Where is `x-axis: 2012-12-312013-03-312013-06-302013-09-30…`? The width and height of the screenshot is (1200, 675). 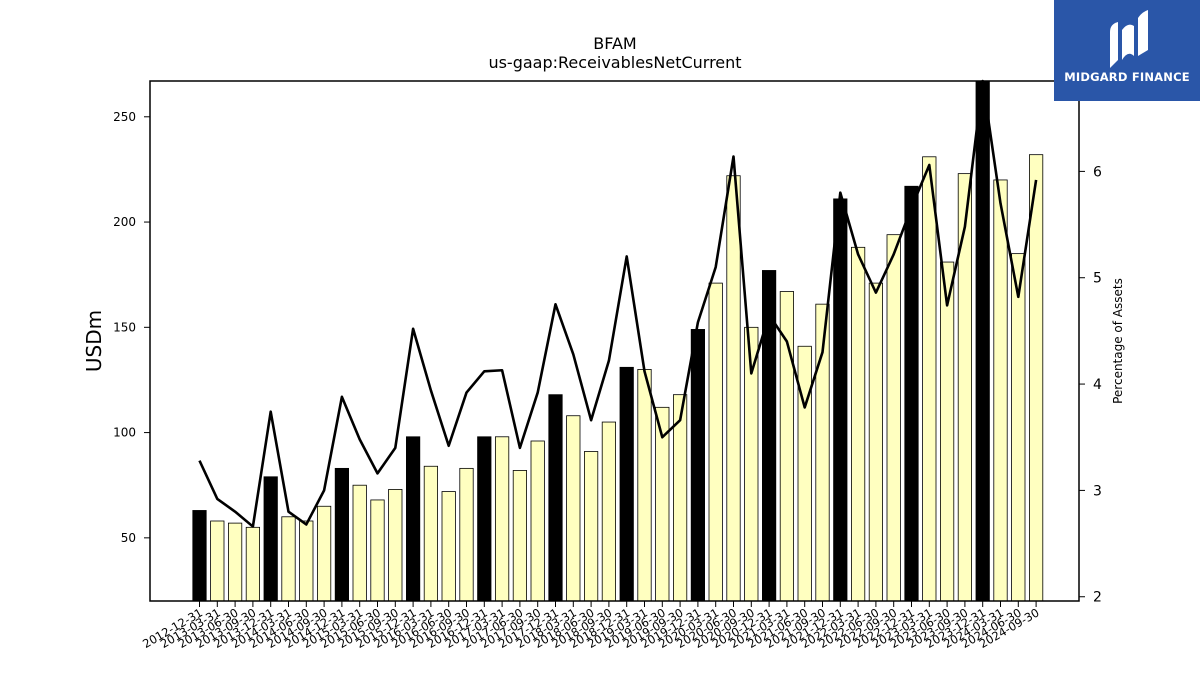 x-axis: 2012-12-312013-03-312013-06-302013-09-30… is located at coordinates (591, 626).